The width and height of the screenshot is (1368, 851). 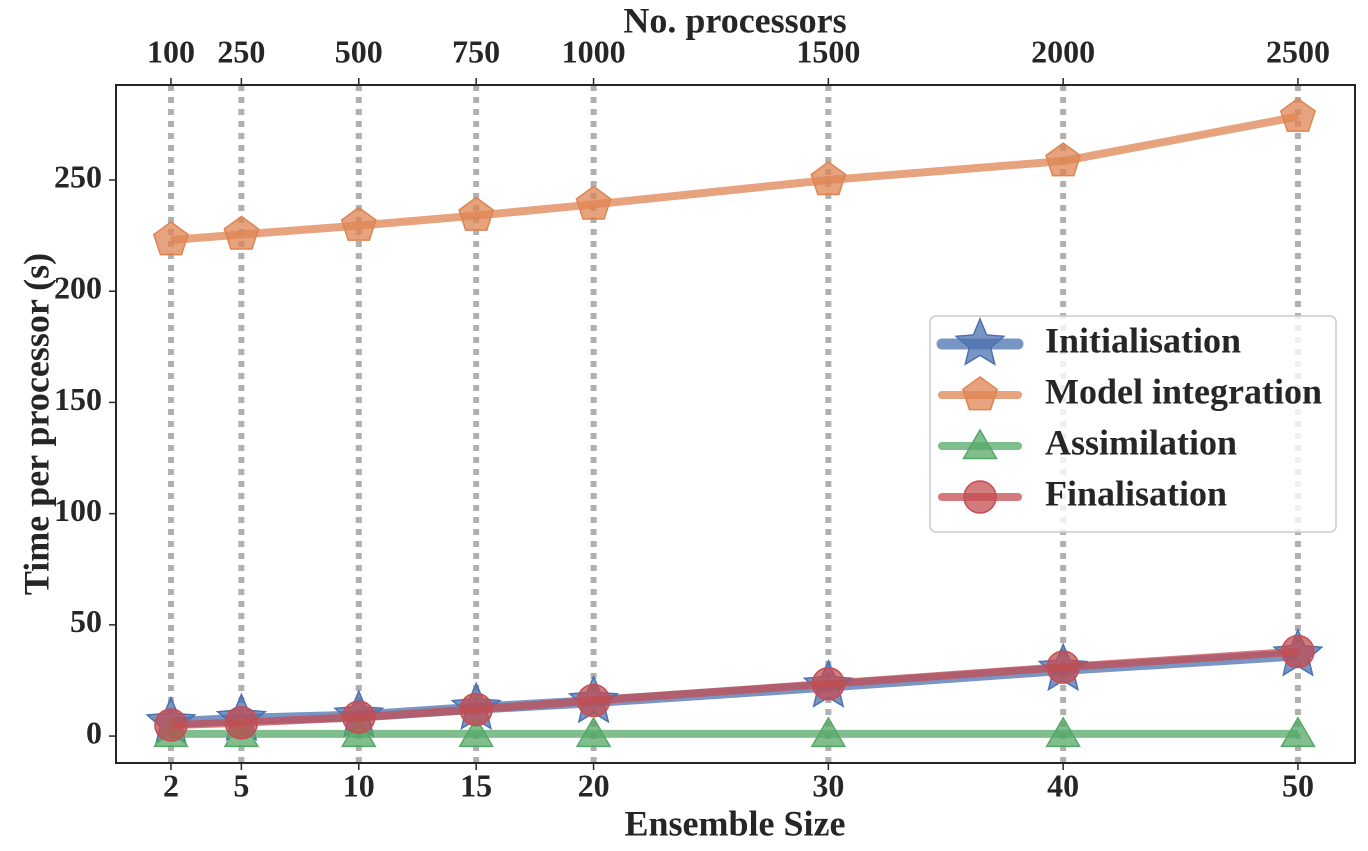 What do you see at coordinates (359, 51) in the screenshot?
I see `top-tick-label: 500` at bounding box center [359, 51].